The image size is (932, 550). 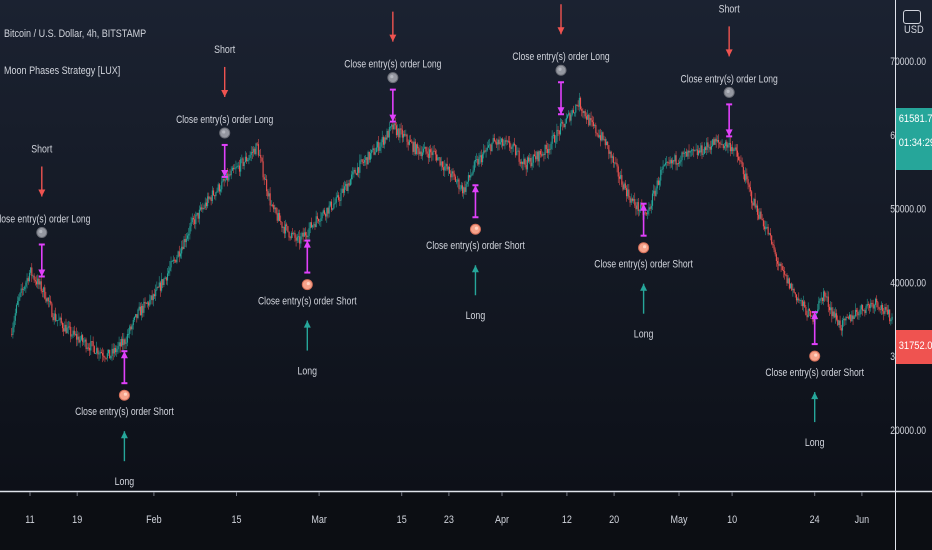 I want to click on logo-icon, so click(x=912, y=17).